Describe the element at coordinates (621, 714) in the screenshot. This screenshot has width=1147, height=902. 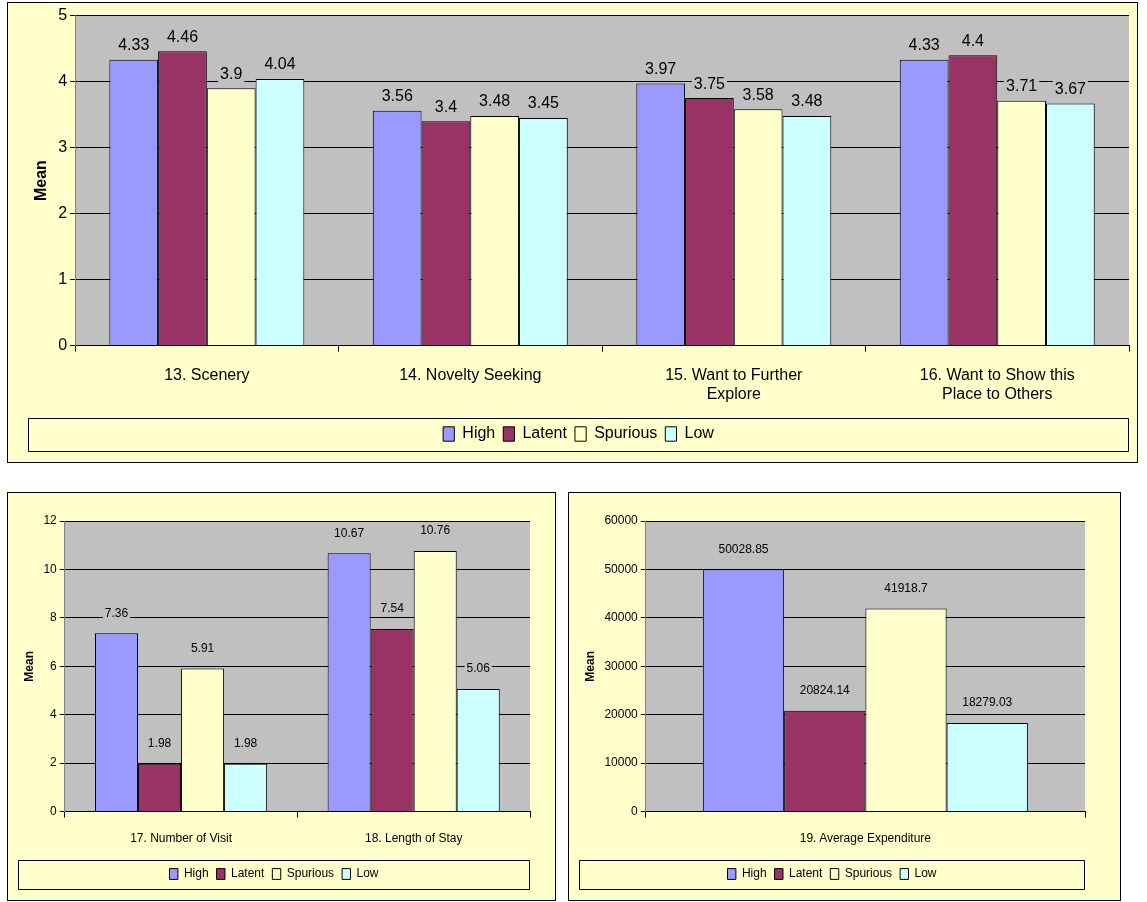
I see `y-tick-label: 20000` at that location.